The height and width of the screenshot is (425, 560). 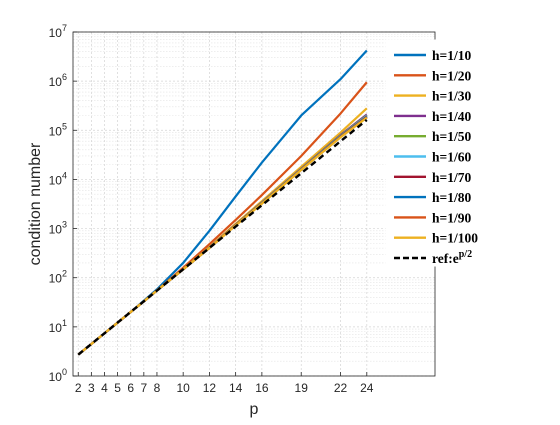 I want to click on x-tick-label: 22, so click(x=341, y=388).